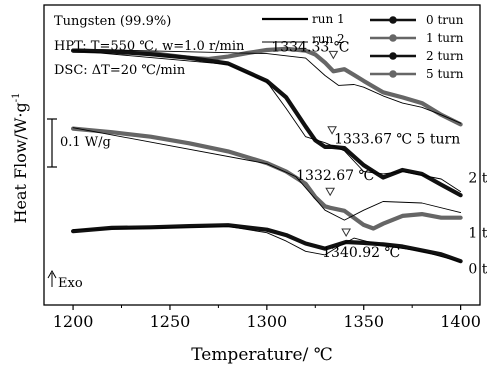 This screenshot has width=487, height=370. I want to click on info-line-dsc: DSC: ΔT=20 ℃/min, so click(120, 70).